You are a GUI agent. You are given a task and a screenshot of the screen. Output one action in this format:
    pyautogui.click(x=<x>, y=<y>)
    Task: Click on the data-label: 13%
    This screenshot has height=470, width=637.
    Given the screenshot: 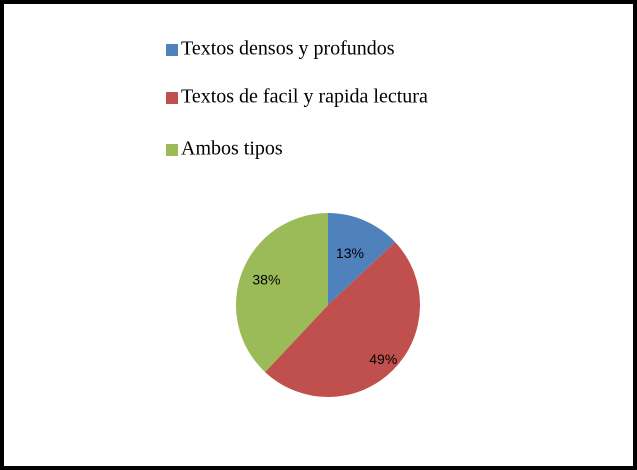 What is the action you would take?
    pyautogui.click(x=350, y=253)
    